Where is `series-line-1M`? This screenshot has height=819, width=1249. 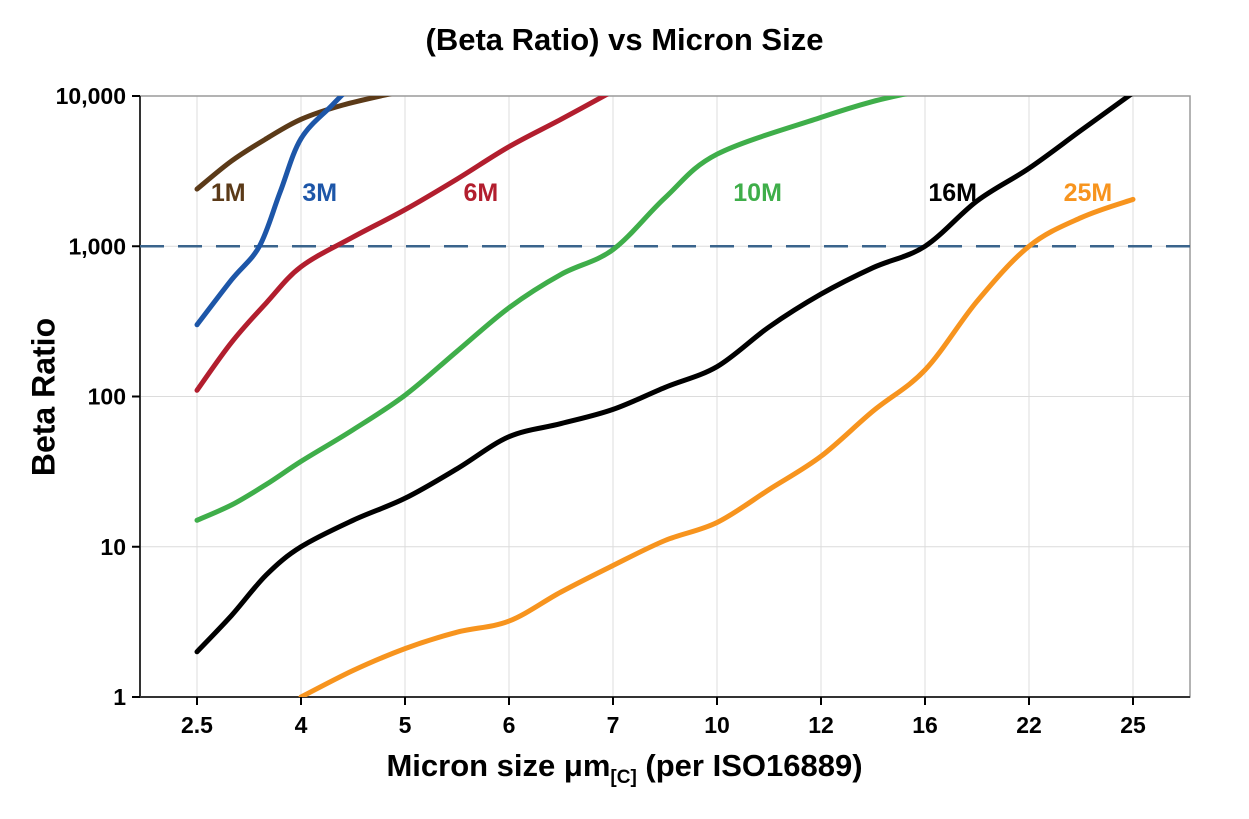 series-line-1M is located at coordinates (293, 144).